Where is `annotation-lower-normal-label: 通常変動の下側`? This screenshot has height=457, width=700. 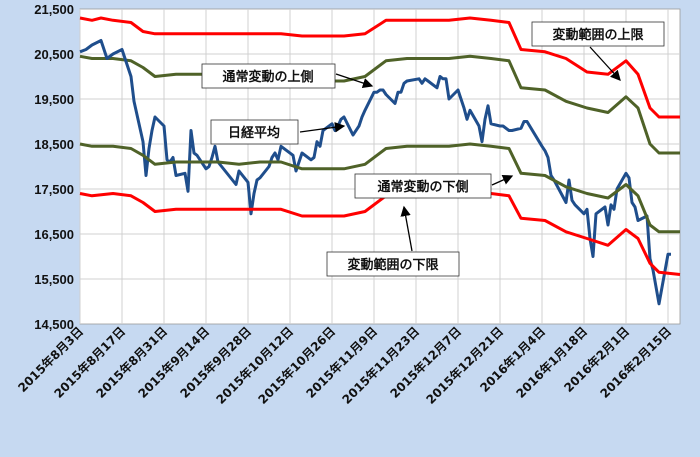
annotation-lower-normal-label: 通常変動の下側 is located at coordinates (422, 187).